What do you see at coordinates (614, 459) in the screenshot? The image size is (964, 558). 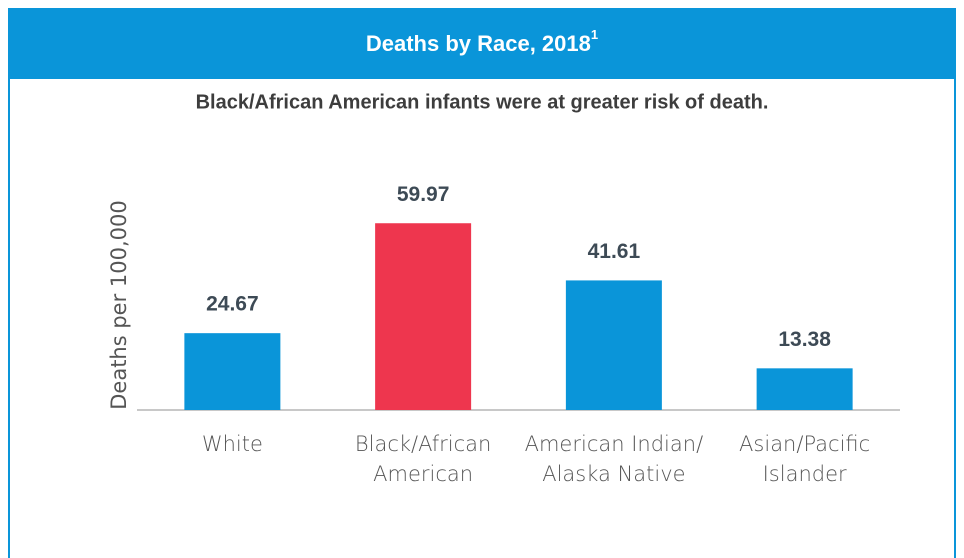 I see `x-tick-label: American Indian/ Alaska Native` at bounding box center [614, 459].